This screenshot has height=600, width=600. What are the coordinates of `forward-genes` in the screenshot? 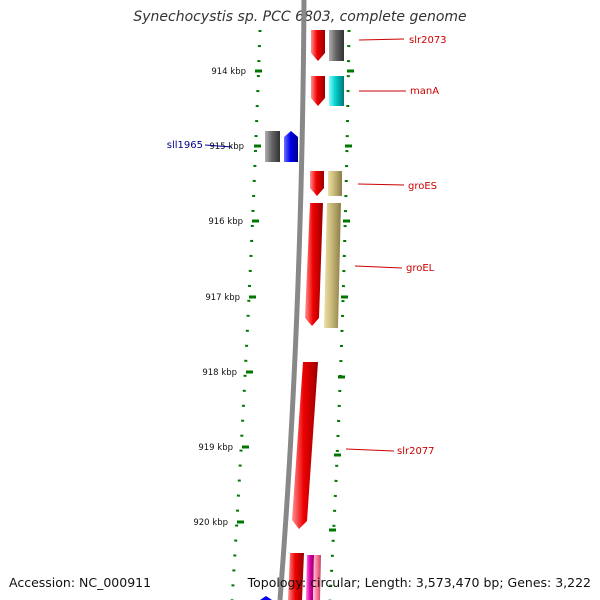 It's located at (316, 315).